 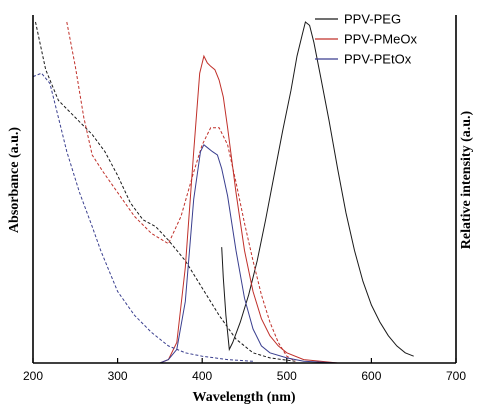 I want to click on x-axis-label: Wavelength (nm), so click(x=243, y=397).